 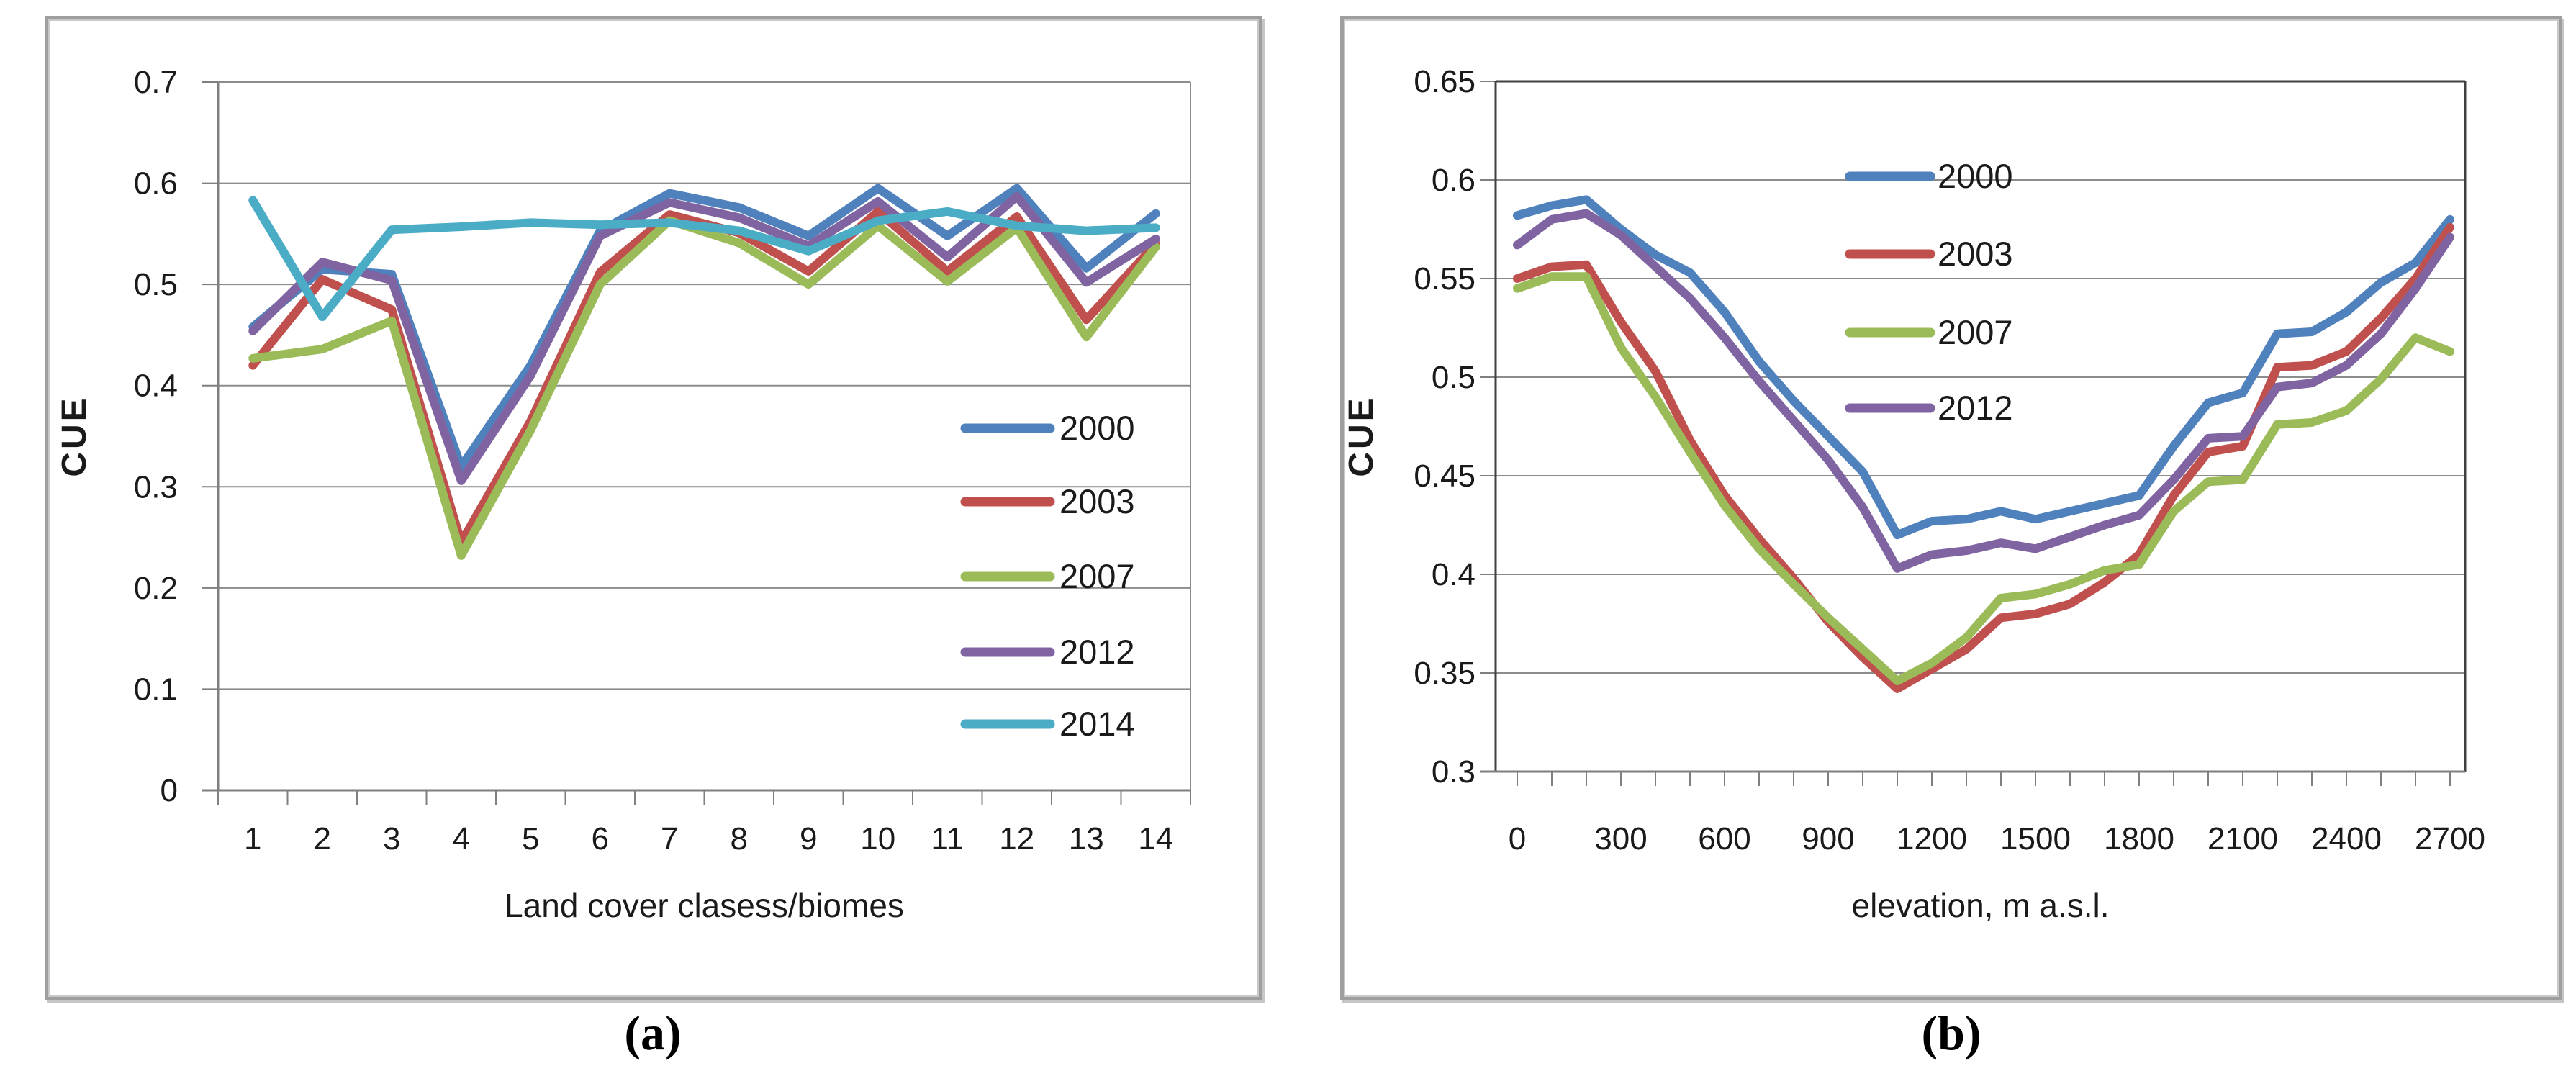 What do you see at coordinates (1517, 839) in the screenshot?
I see `x-tick-label: 0` at bounding box center [1517, 839].